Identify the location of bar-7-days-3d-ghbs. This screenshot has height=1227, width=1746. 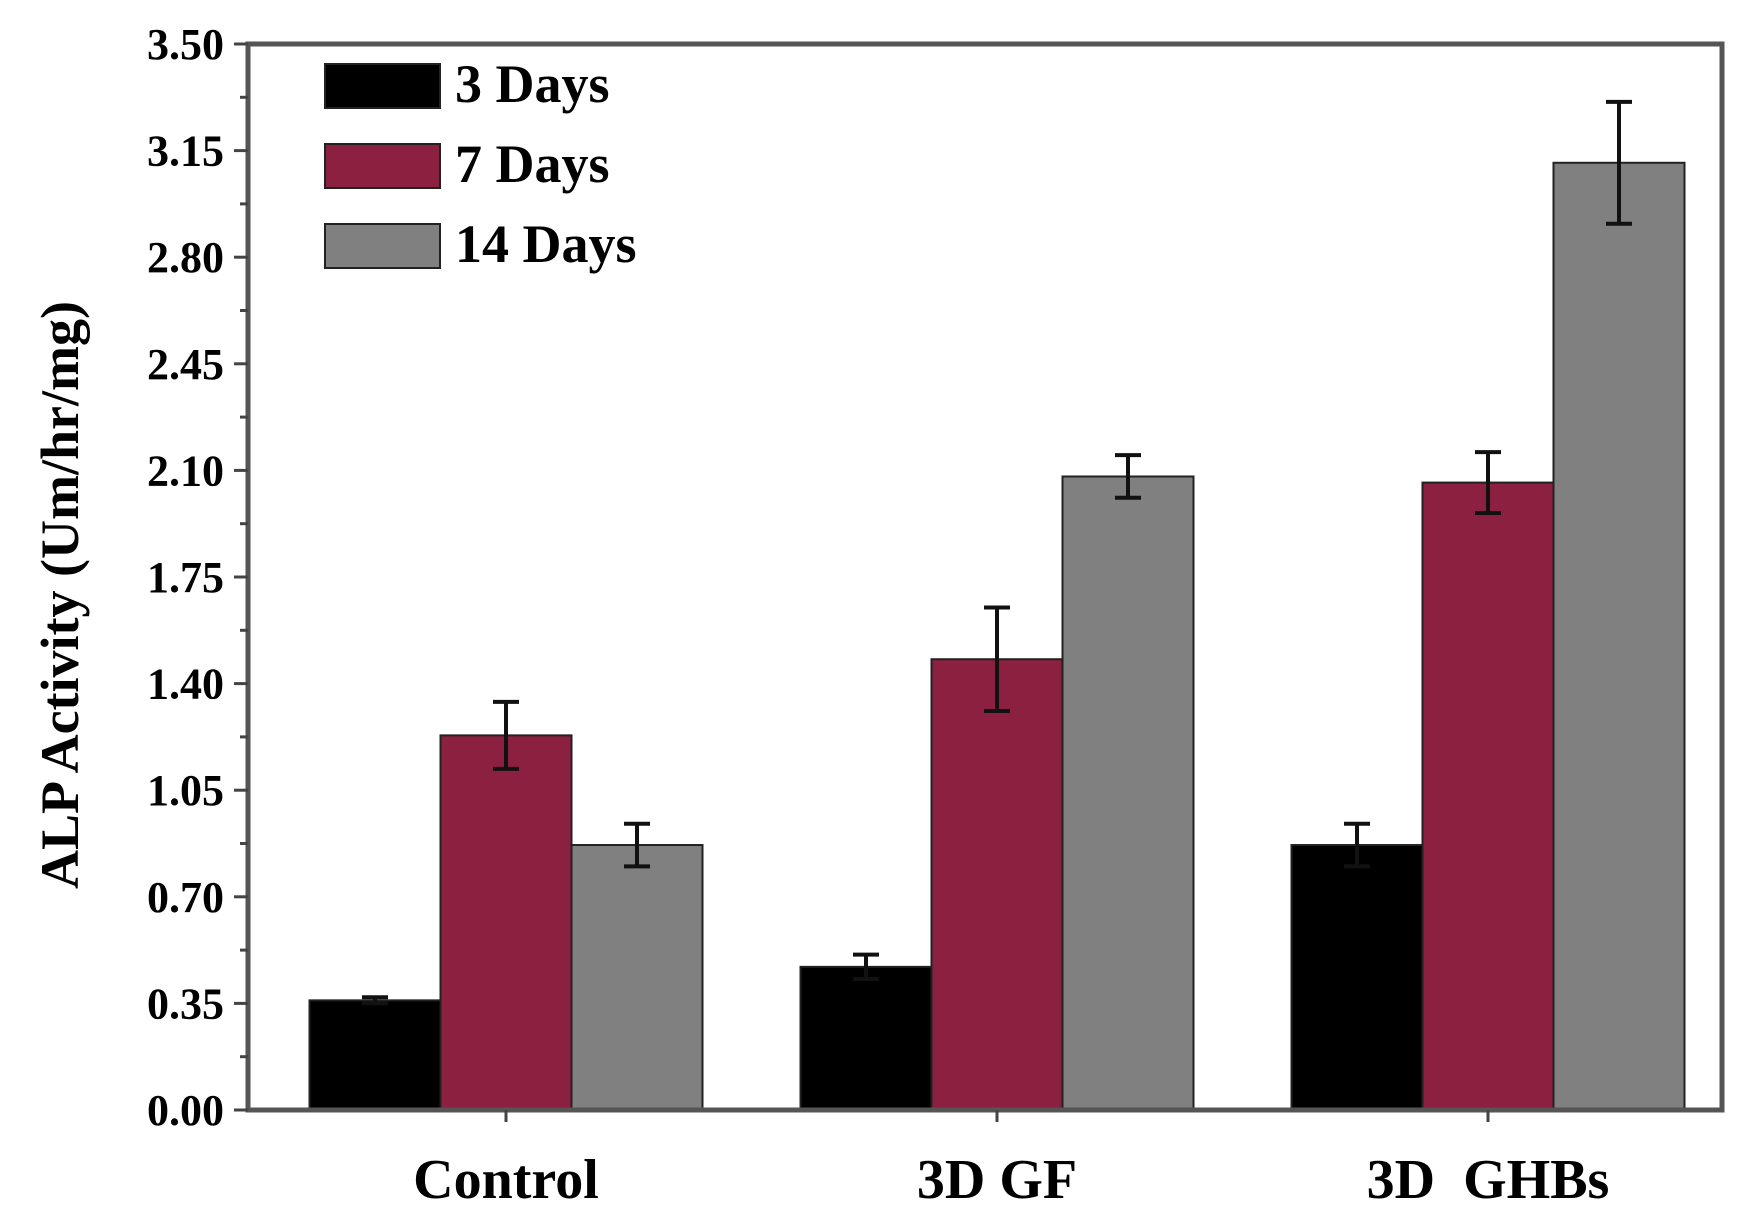
(1488, 796).